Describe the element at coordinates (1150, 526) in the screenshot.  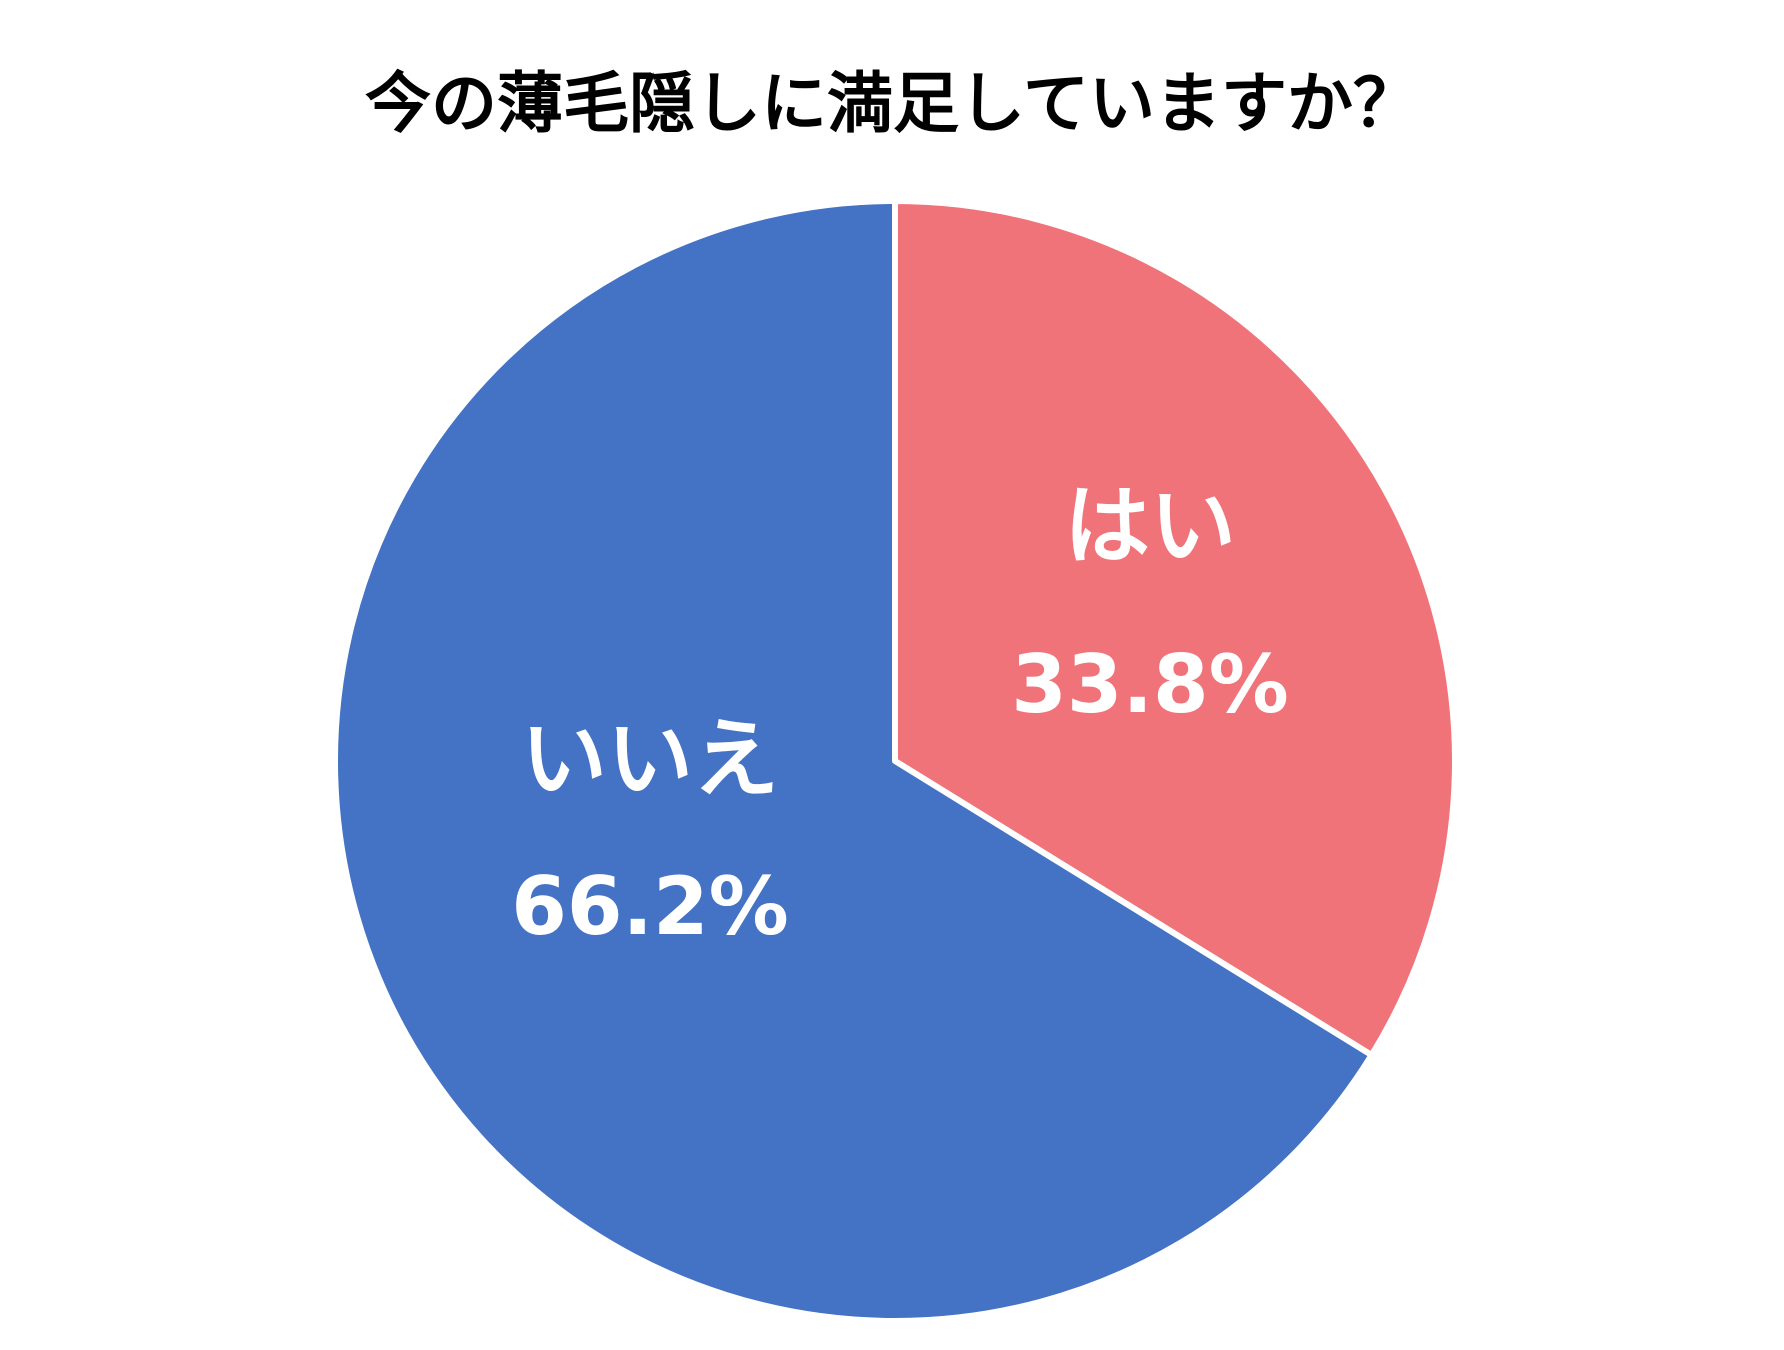
I see `slice-category-label: はい` at that location.